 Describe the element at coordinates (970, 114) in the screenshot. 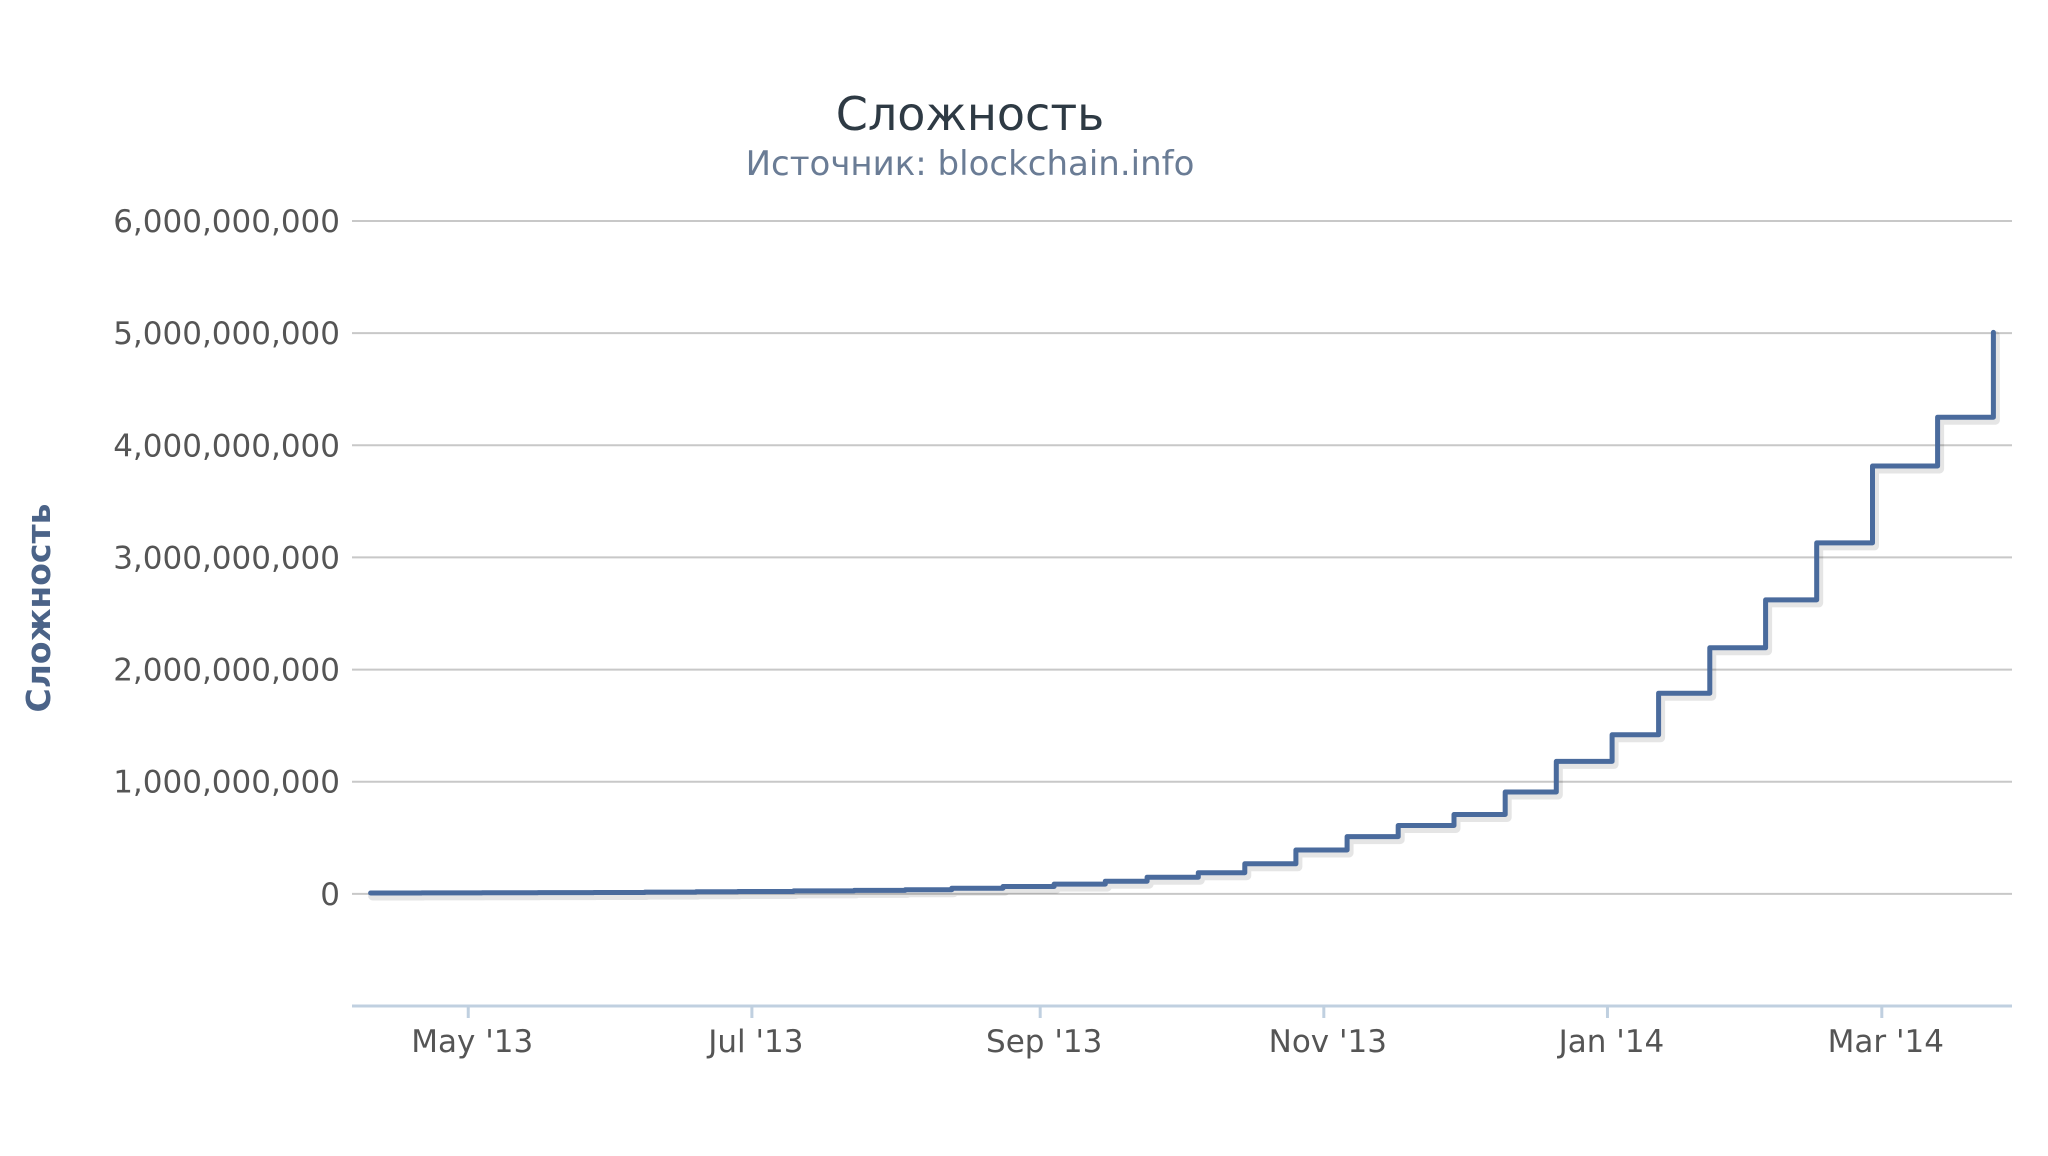

I see `chart-title: Сложность` at that location.